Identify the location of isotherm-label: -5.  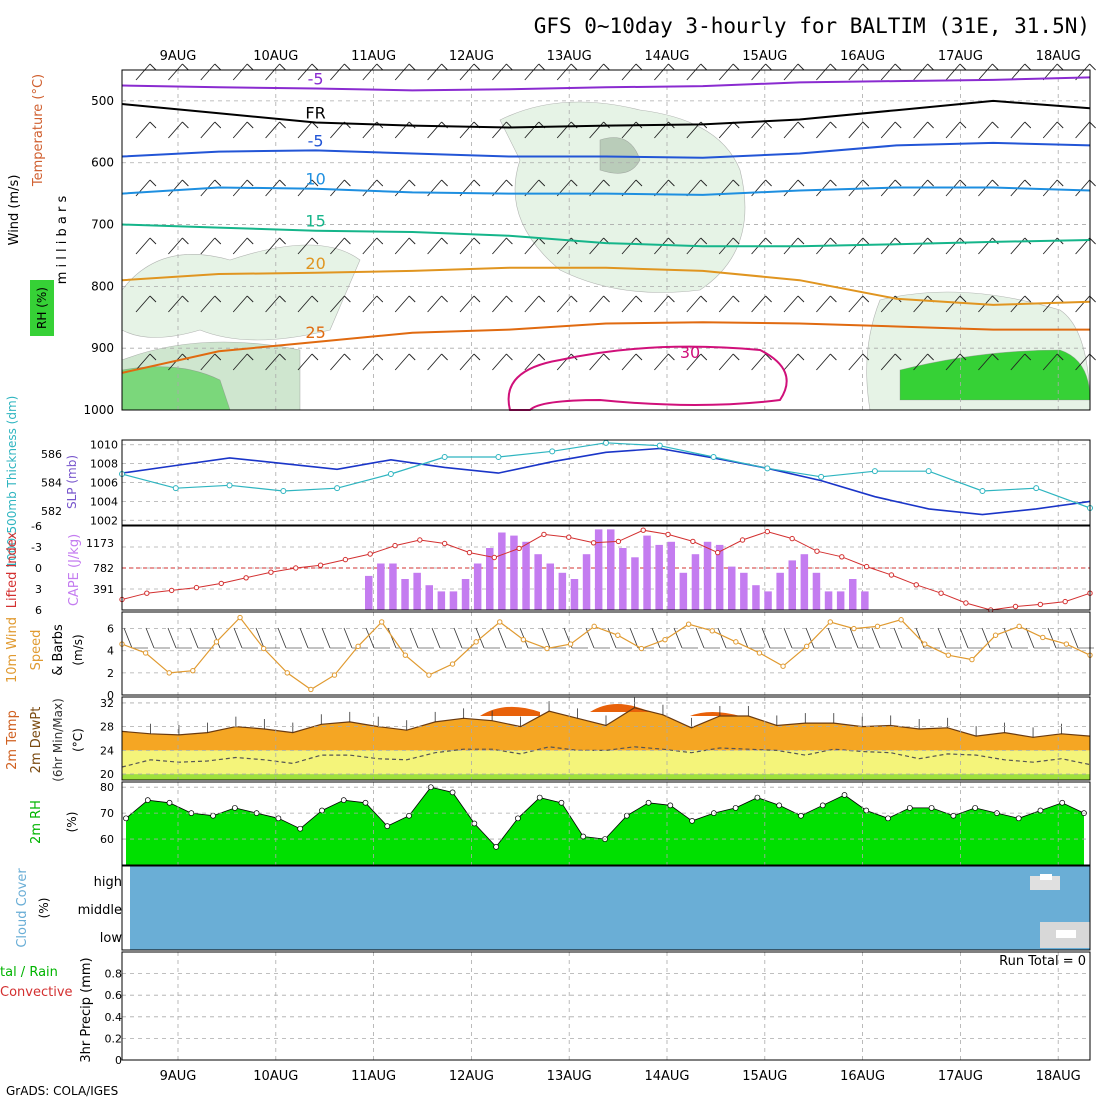
(316, 79).